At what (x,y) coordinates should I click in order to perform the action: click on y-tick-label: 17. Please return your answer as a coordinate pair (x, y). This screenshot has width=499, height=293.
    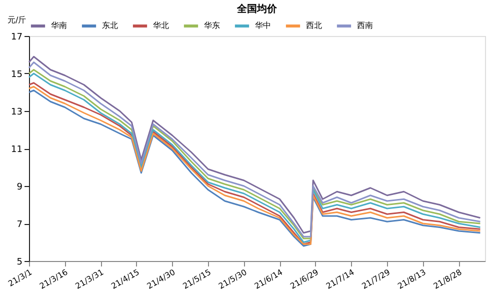
    Looking at the image, I should click on (16, 37).